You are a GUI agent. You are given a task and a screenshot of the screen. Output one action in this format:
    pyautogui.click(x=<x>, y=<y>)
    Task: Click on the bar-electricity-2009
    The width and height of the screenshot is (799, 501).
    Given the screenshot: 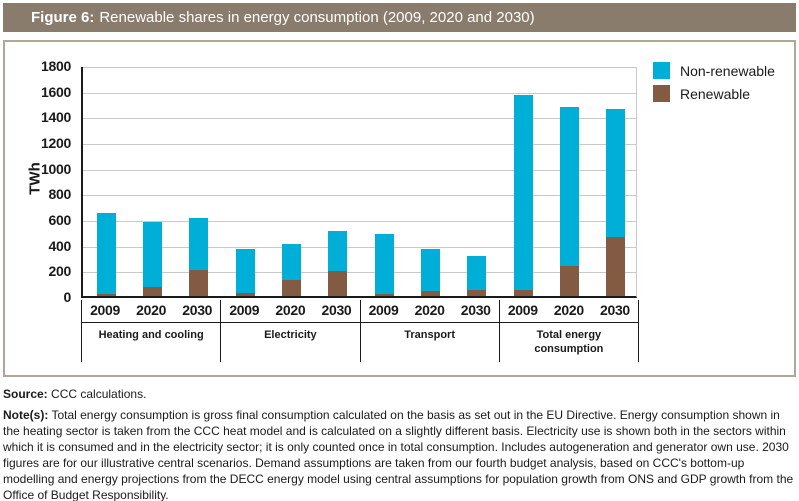 What is the action you would take?
    pyautogui.click(x=245, y=272)
    